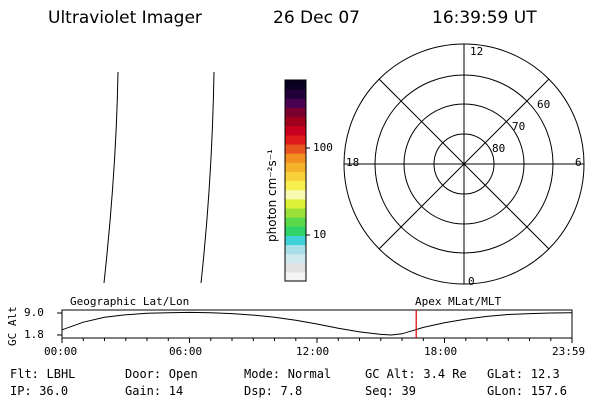 The image size is (600, 400). I want to click on polar-label-lat-70: 70, so click(519, 126).